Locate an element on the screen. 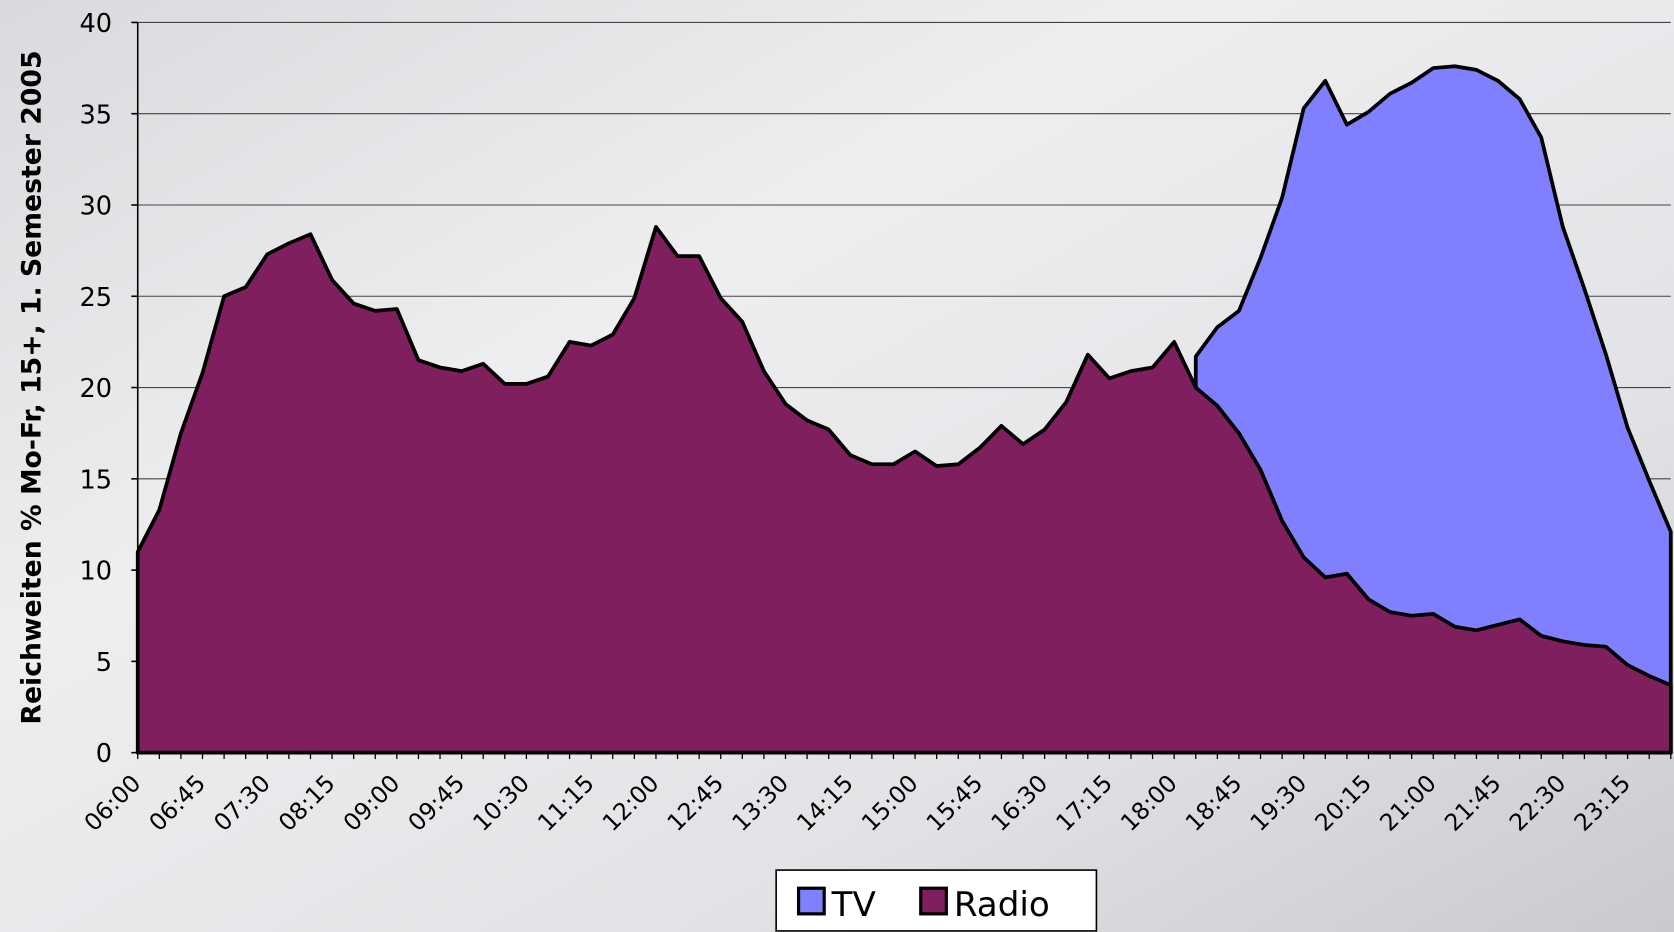  y-tick-label: 0 is located at coordinates (104, 754).